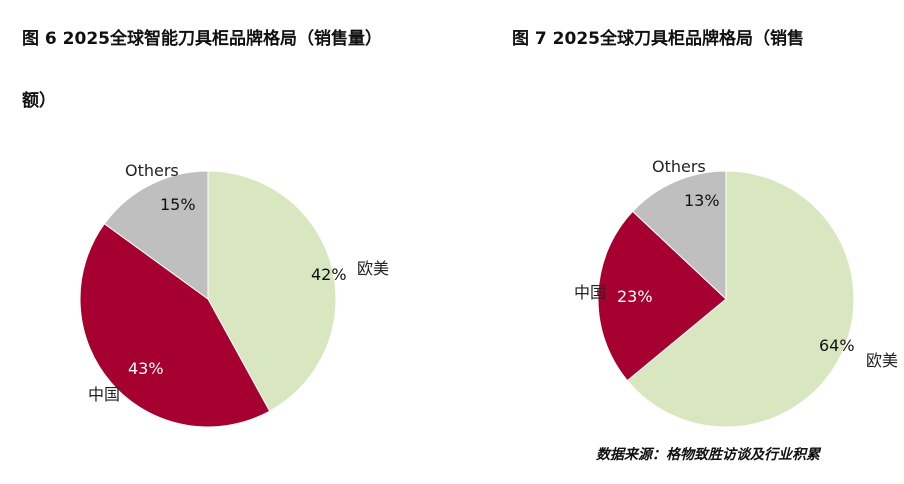  Describe the element at coordinates (329, 274) in the screenshot. I see `data-label: 42%` at that location.